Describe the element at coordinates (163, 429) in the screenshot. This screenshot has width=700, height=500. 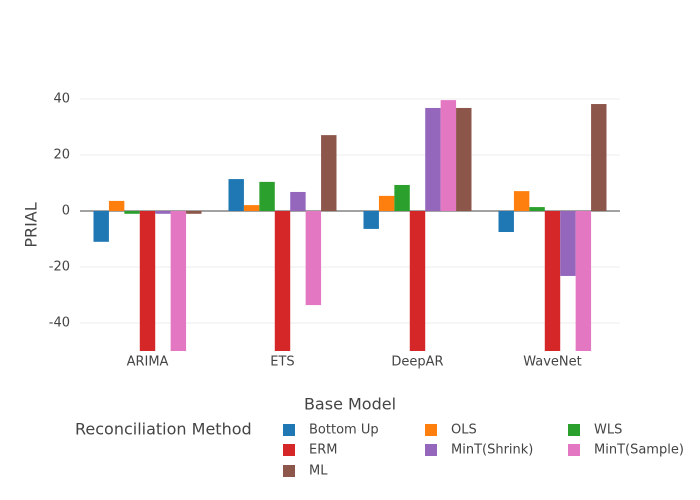
I see `legend-title: Reconciliation Method` at that location.